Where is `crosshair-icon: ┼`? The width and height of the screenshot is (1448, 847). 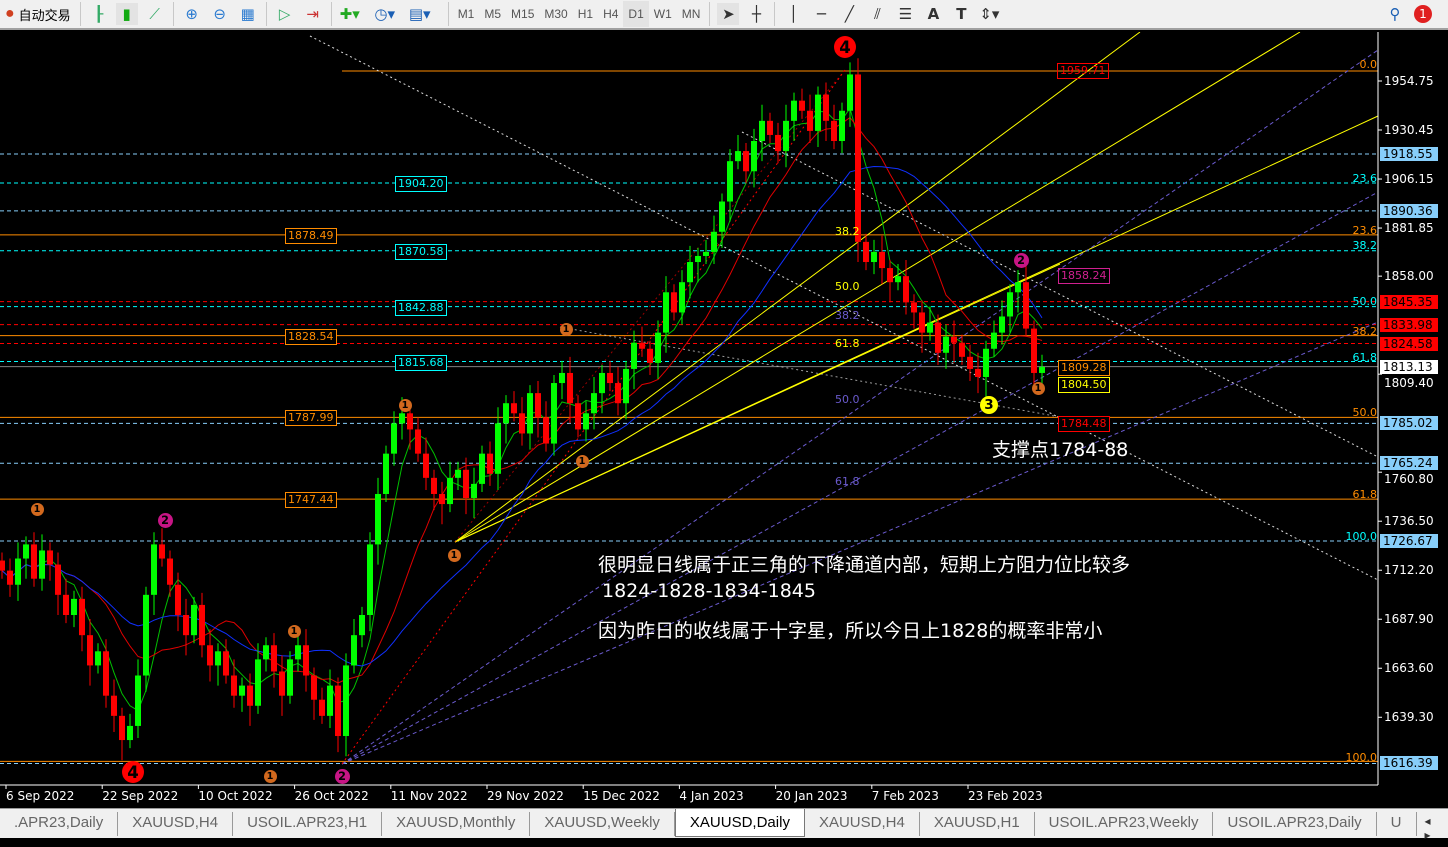 crosshair-icon: ┼ is located at coordinates (756, 14).